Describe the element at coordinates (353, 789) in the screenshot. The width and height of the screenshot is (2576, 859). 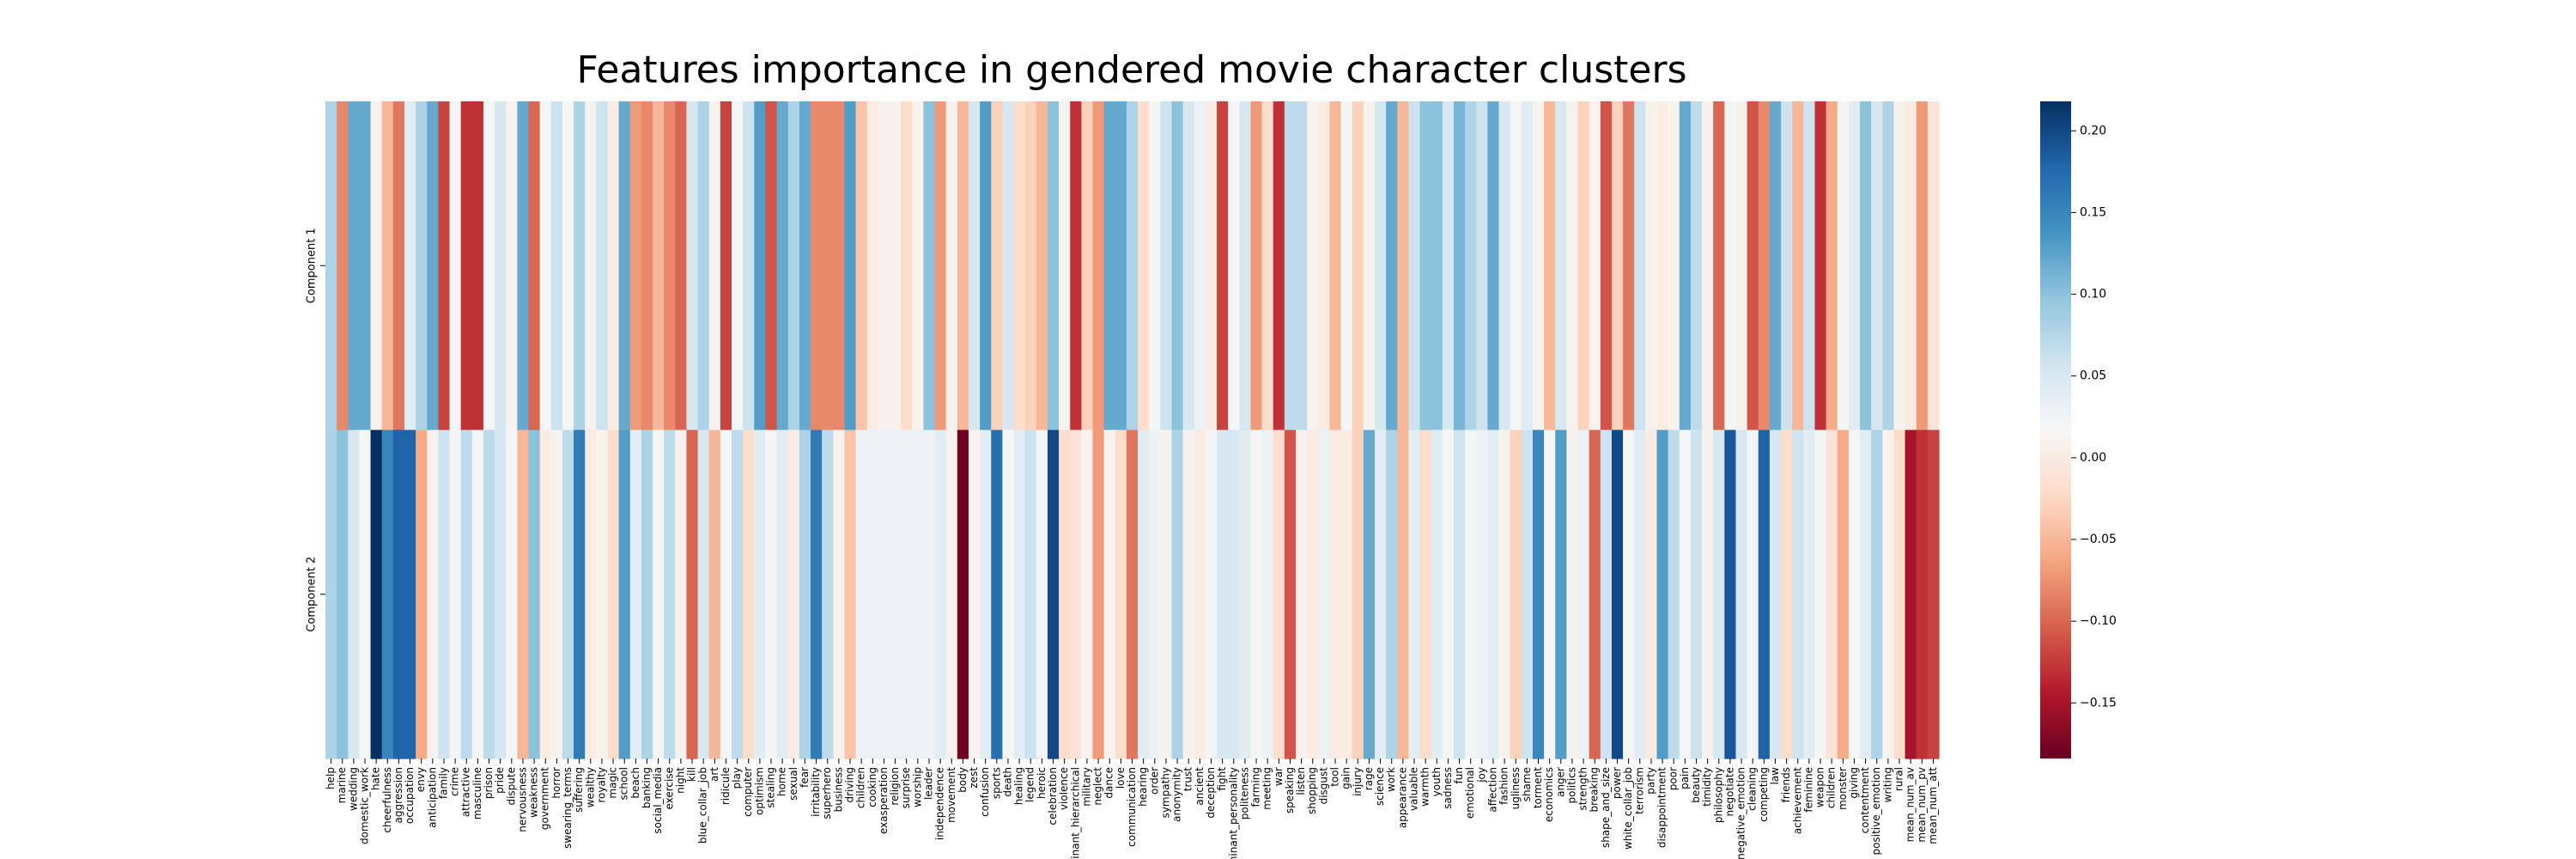
I see `x-tick-label: wedding` at that location.